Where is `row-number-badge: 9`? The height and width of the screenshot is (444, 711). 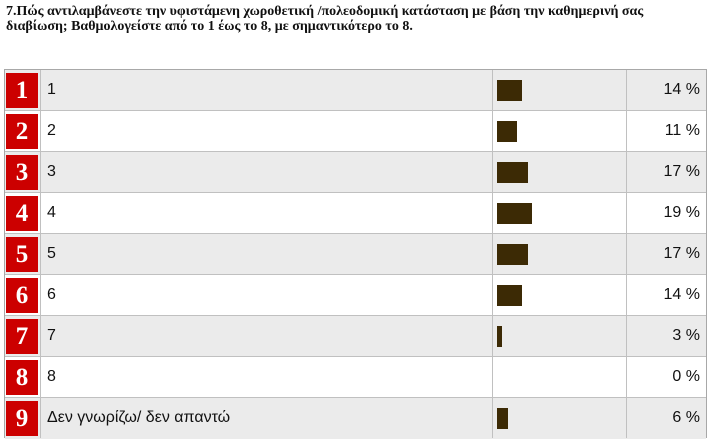
row-number-badge: 9 is located at coordinates (22, 418).